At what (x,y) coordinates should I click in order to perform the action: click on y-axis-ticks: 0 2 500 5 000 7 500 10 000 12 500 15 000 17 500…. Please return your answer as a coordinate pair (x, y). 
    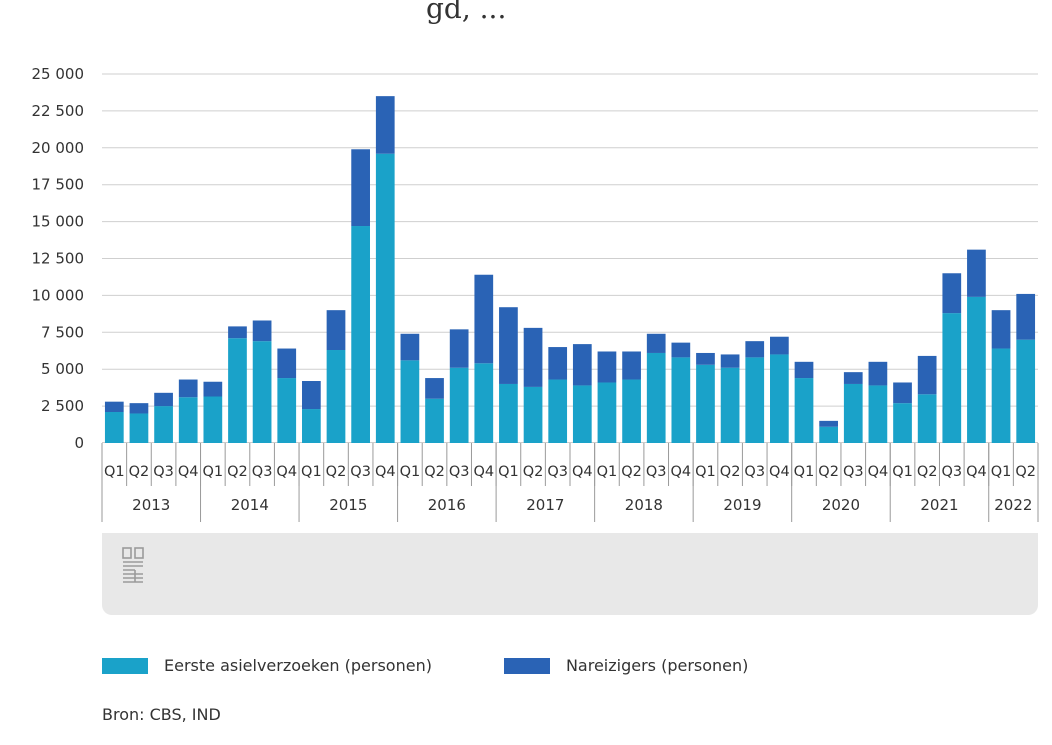
    Looking at the image, I should click on (58, 258).